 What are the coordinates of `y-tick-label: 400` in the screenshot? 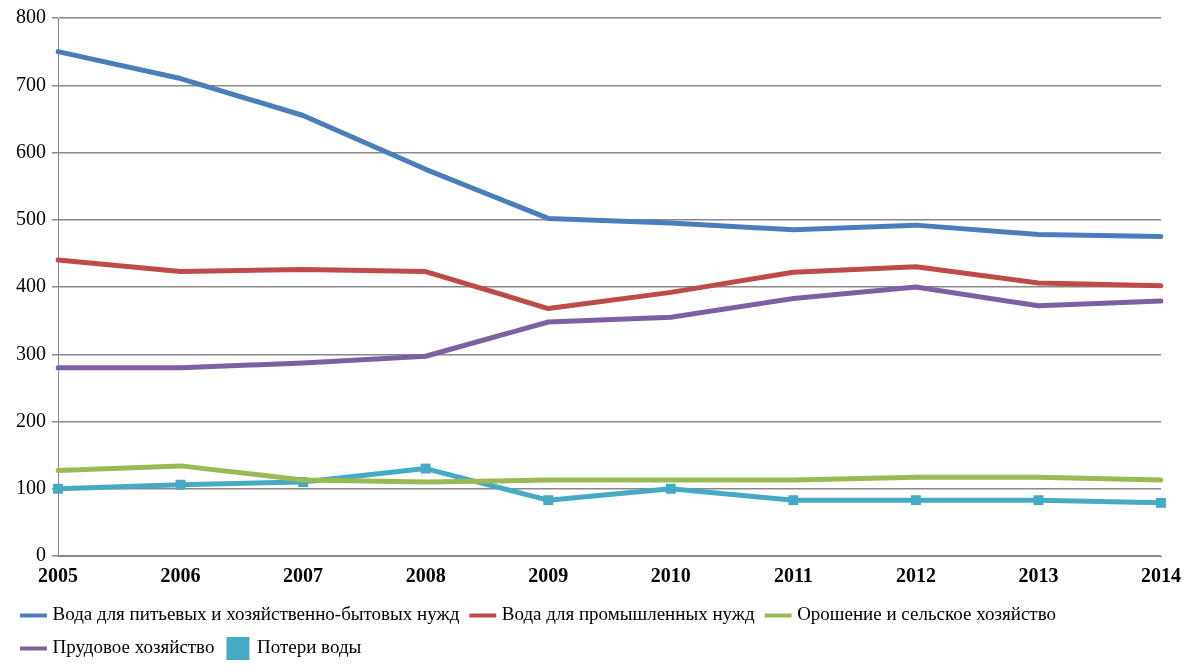 It's located at (31, 285).